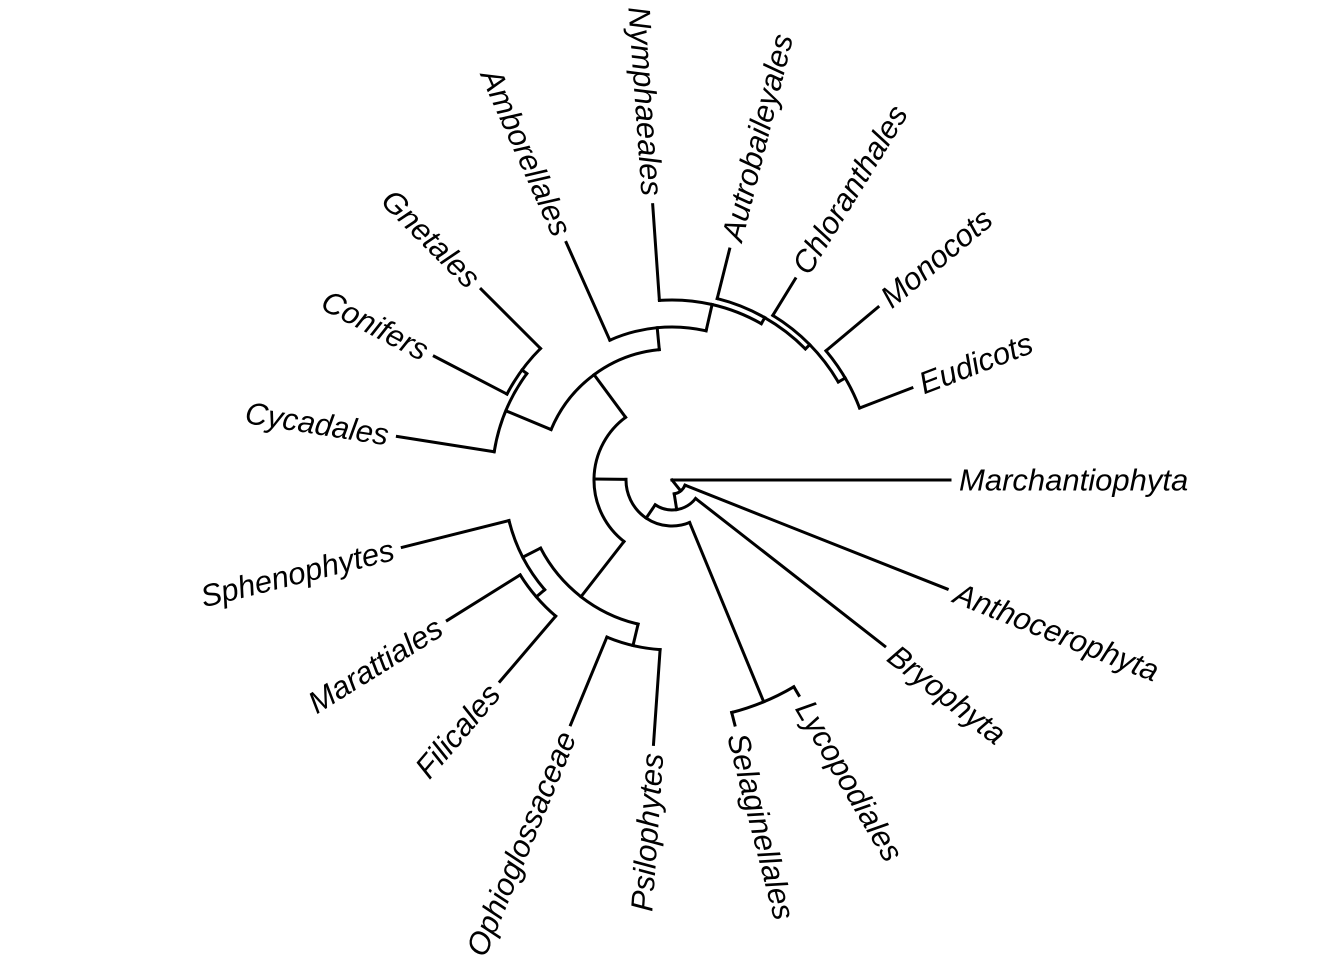  Describe the element at coordinates (651, 511) in the screenshot. I see `branch-n_trach` at that location.